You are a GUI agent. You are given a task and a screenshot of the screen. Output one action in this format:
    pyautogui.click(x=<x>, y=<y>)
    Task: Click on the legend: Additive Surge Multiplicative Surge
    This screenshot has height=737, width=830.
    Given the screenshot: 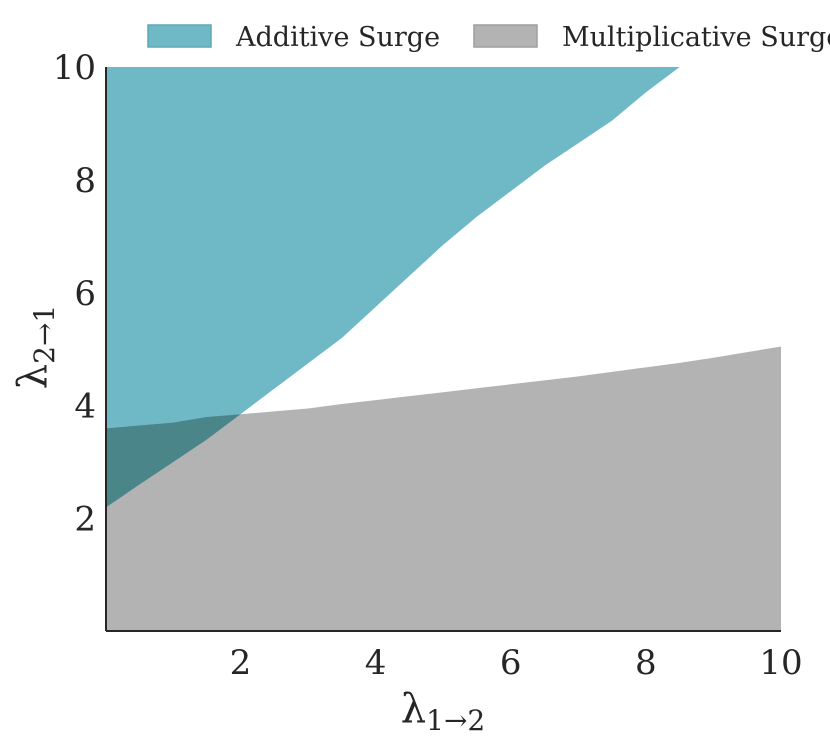 What is the action you would take?
    pyautogui.click(x=488, y=37)
    